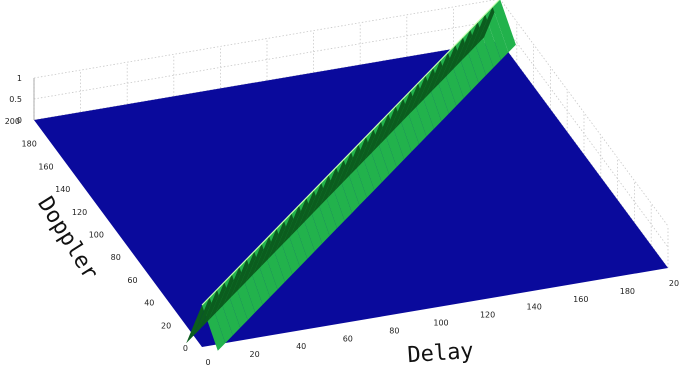  Describe the element at coordinates (441, 354) in the screenshot. I see `x-axis-title: Delay` at that location.